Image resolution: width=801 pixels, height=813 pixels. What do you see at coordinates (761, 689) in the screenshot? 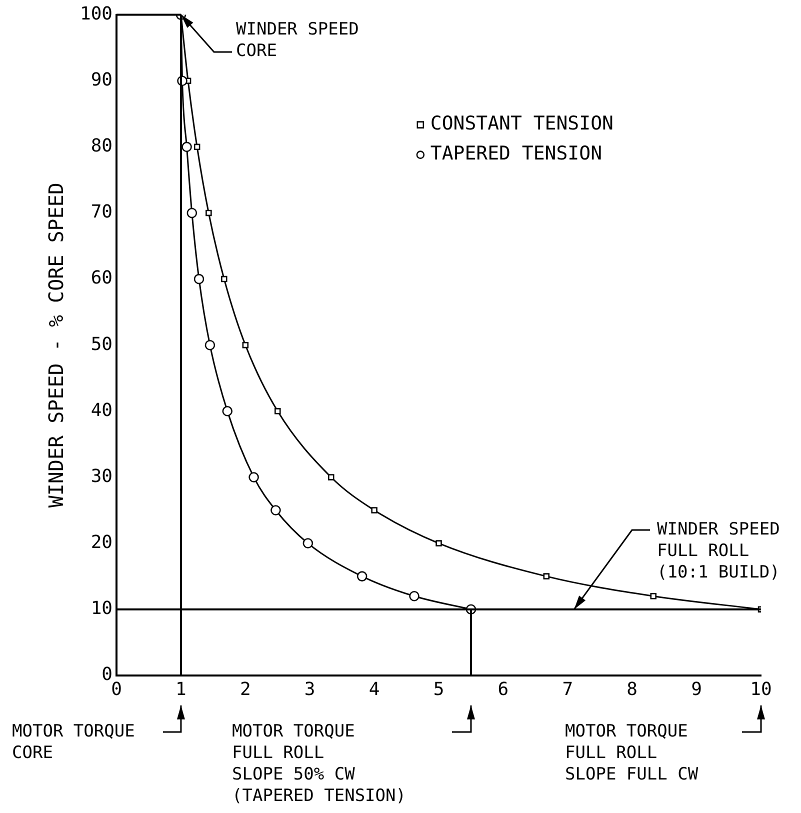
I see `x-tick-label: 10` at bounding box center [761, 689].